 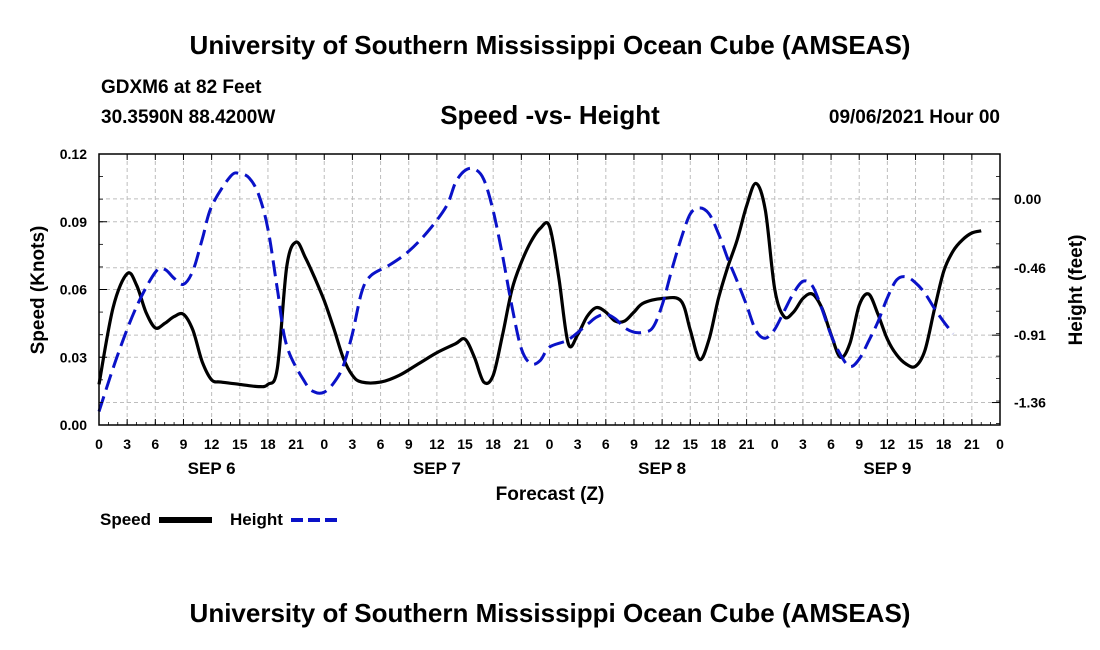 What do you see at coordinates (887, 468) in the screenshot?
I see `x-day-label: SEP 9` at bounding box center [887, 468].